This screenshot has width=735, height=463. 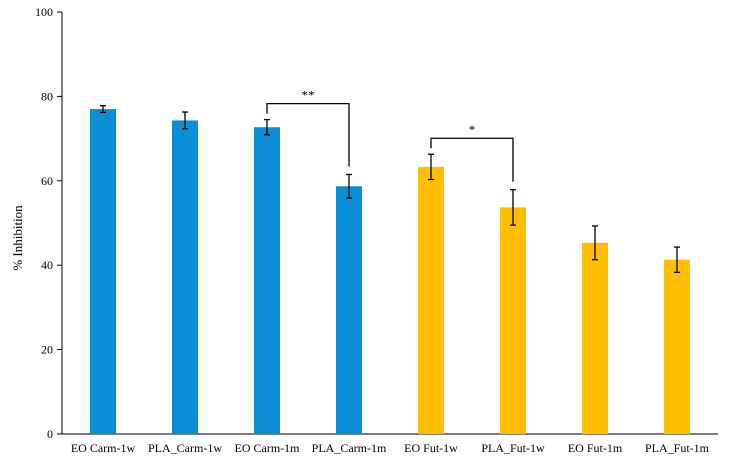 What do you see at coordinates (513, 448) in the screenshot?
I see `x-tick-label: PLA_Fut-1w` at bounding box center [513, 448].